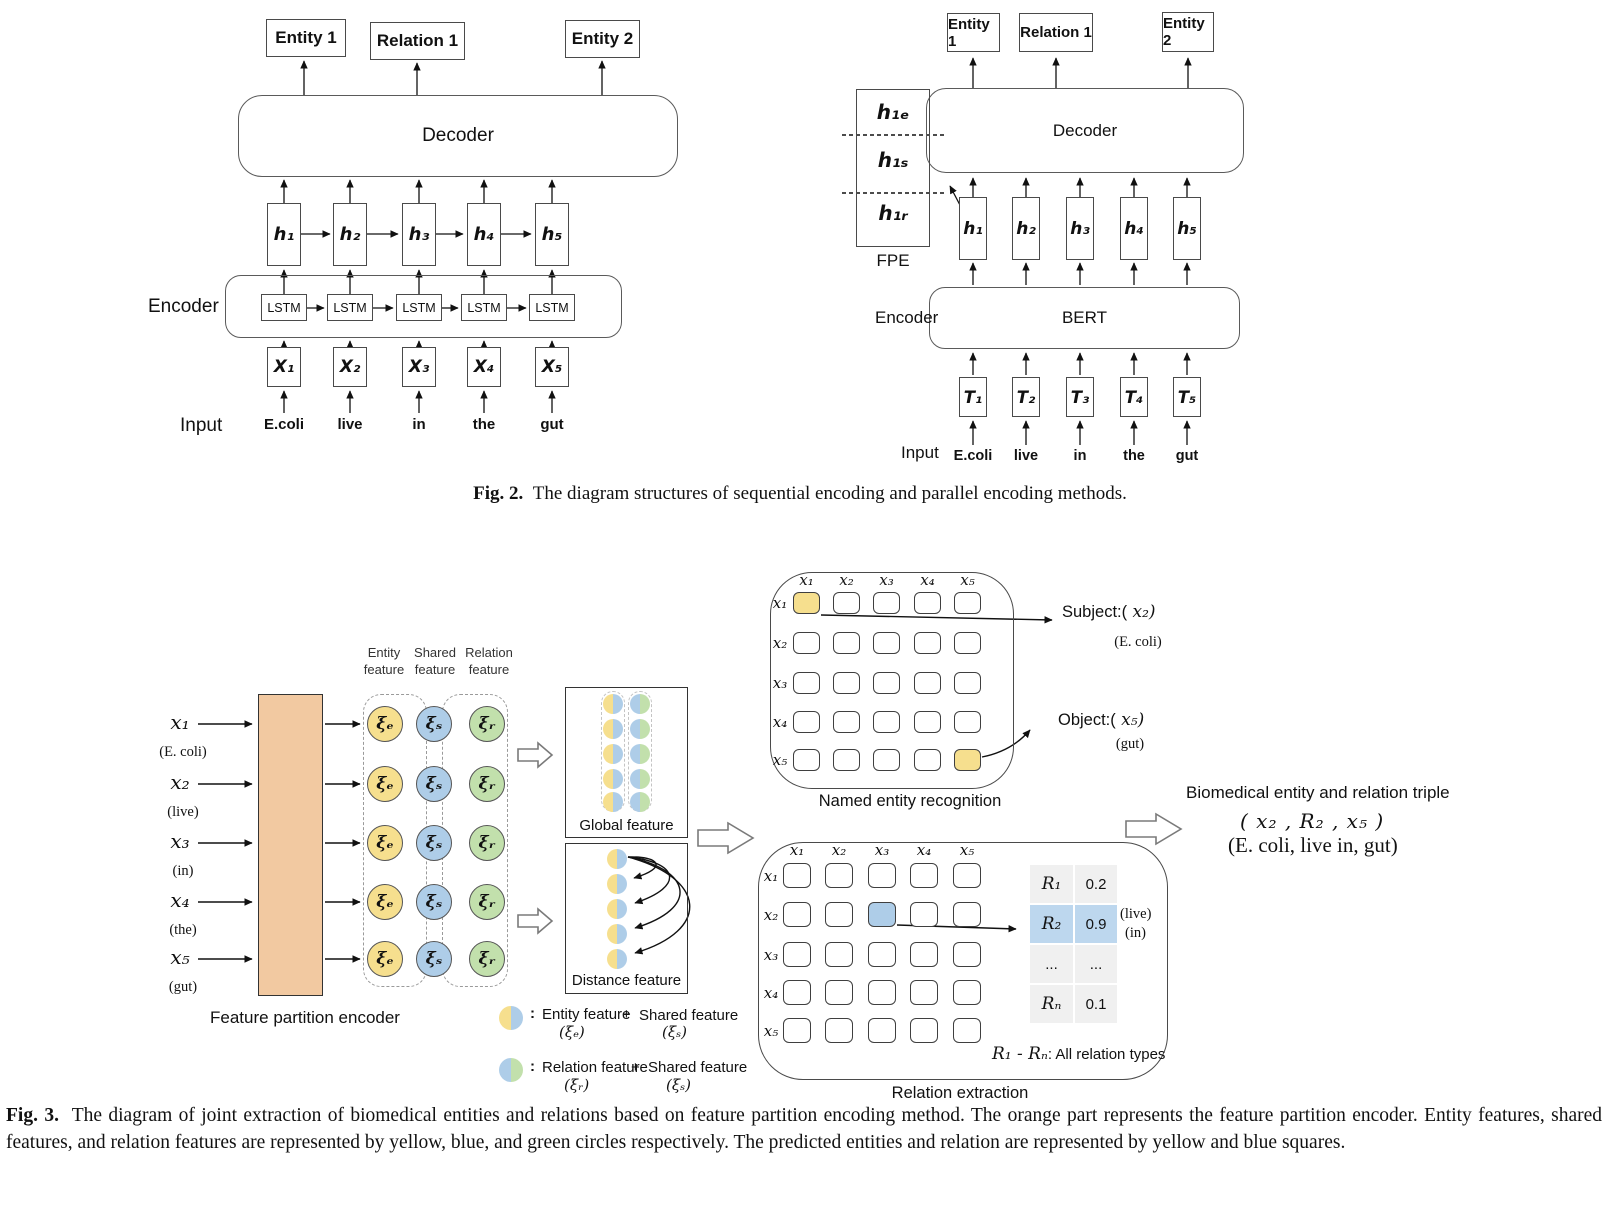 Image resolution: width=1608 pixels, height=1209 pixels. Describe the element at coordinates (180, 722) in the screenshot. I see `token-symbol: x₁` at that location.